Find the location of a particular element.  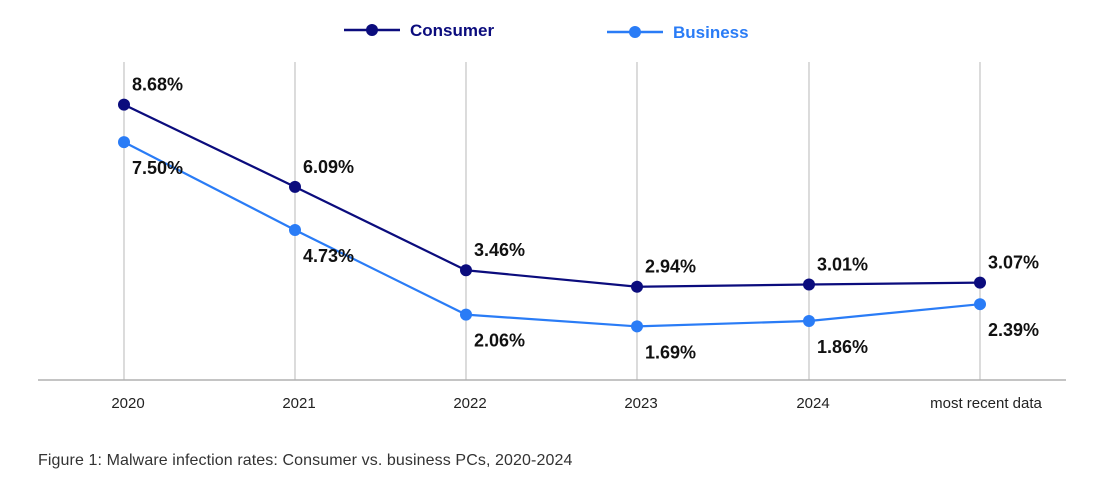

data-label-business: 1.86% is located at coordinates (842, 347).